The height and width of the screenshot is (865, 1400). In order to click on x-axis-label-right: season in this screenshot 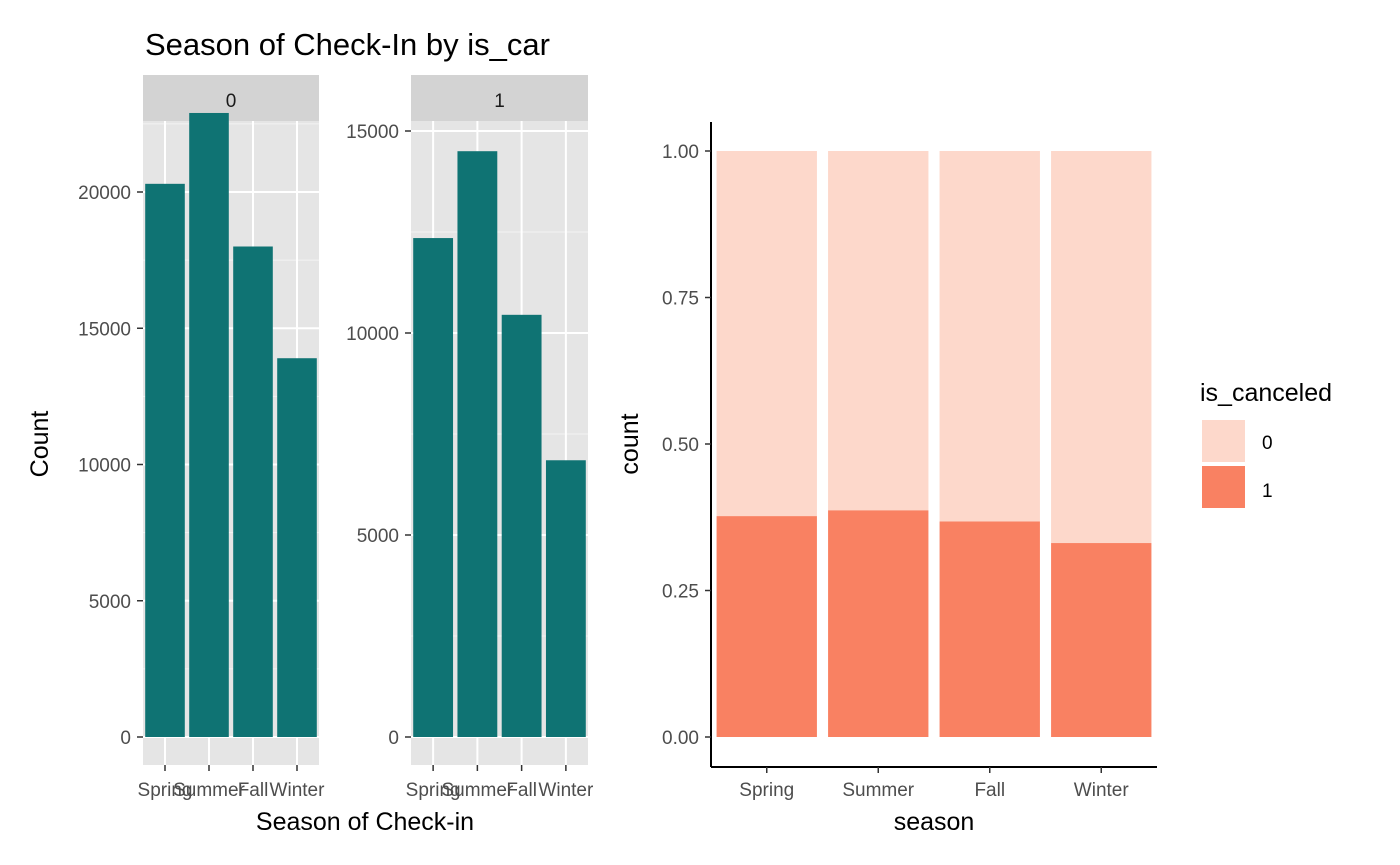, I will do `click(934, 822)`.